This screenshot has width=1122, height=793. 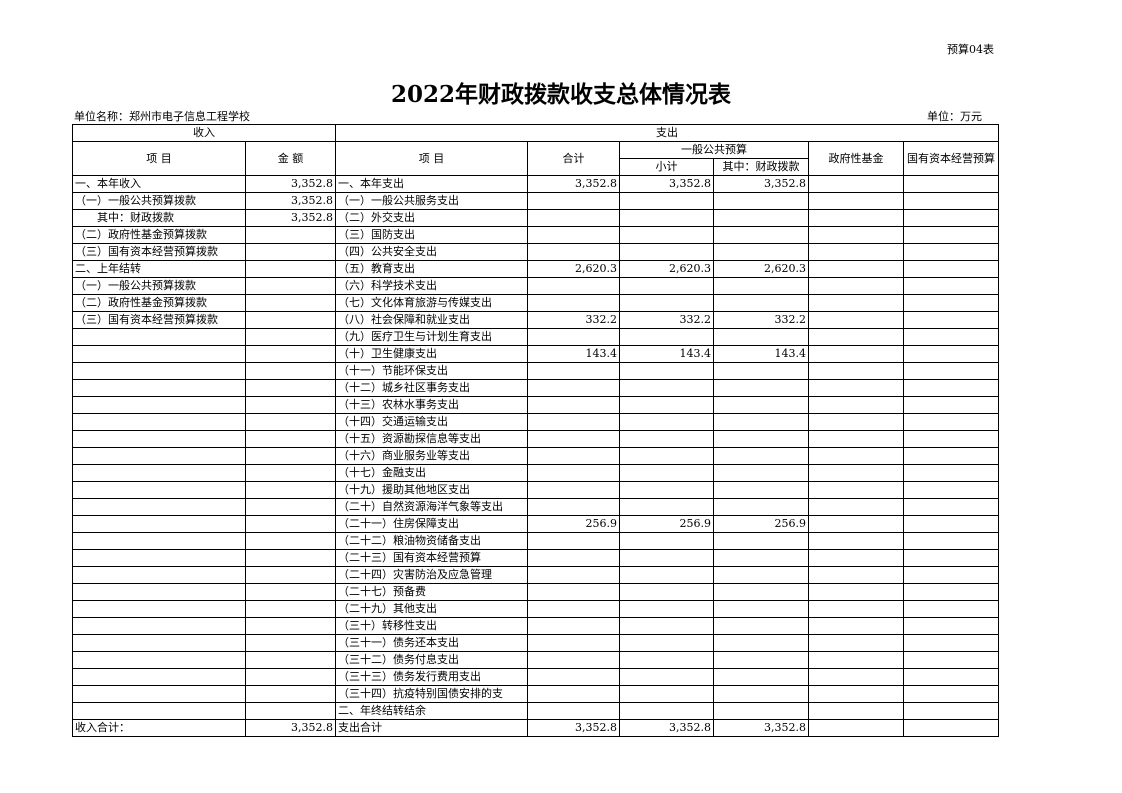 What do you see at coordinates (159, 728) in the screenshot?
I see `income-item-cell: 收入合计：` at bounding box center [159, 728].